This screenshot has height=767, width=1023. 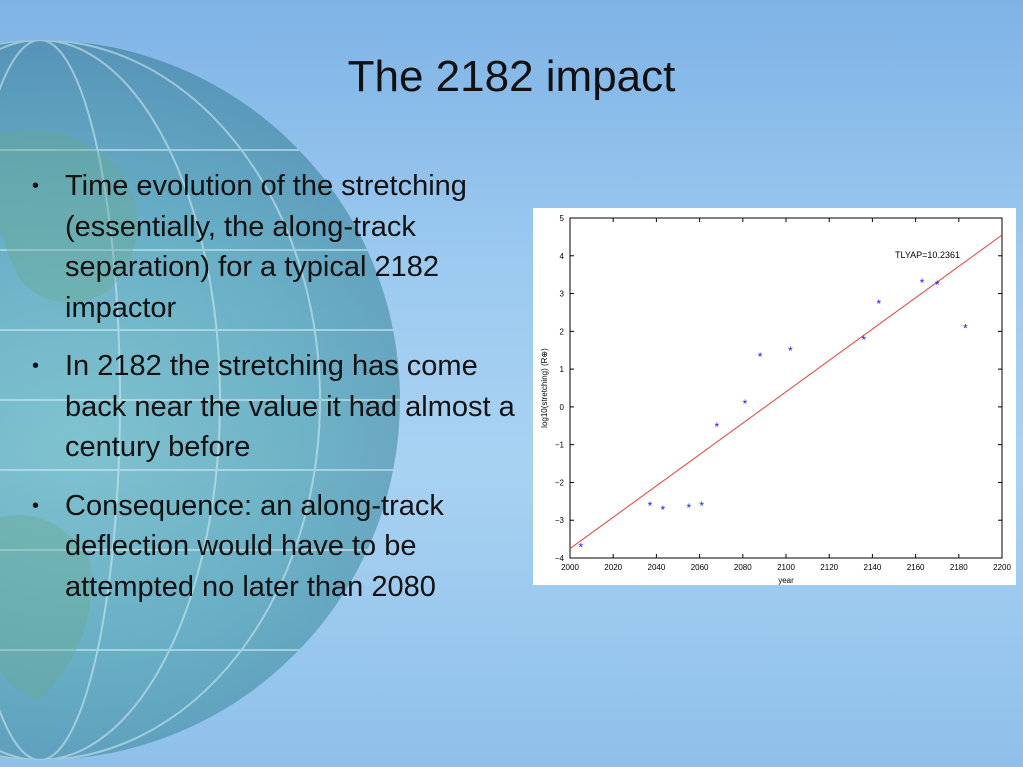 I want to click on slide-title: The 2182 impact, so click(x=511, y=76).